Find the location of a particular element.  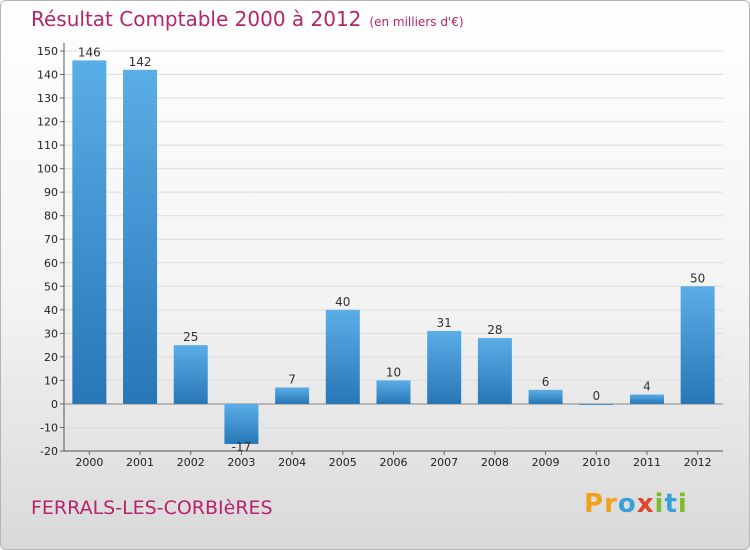

chart-title-text: Résultat Comptable 2000 à 2012 is located at coordinates (196, 19).